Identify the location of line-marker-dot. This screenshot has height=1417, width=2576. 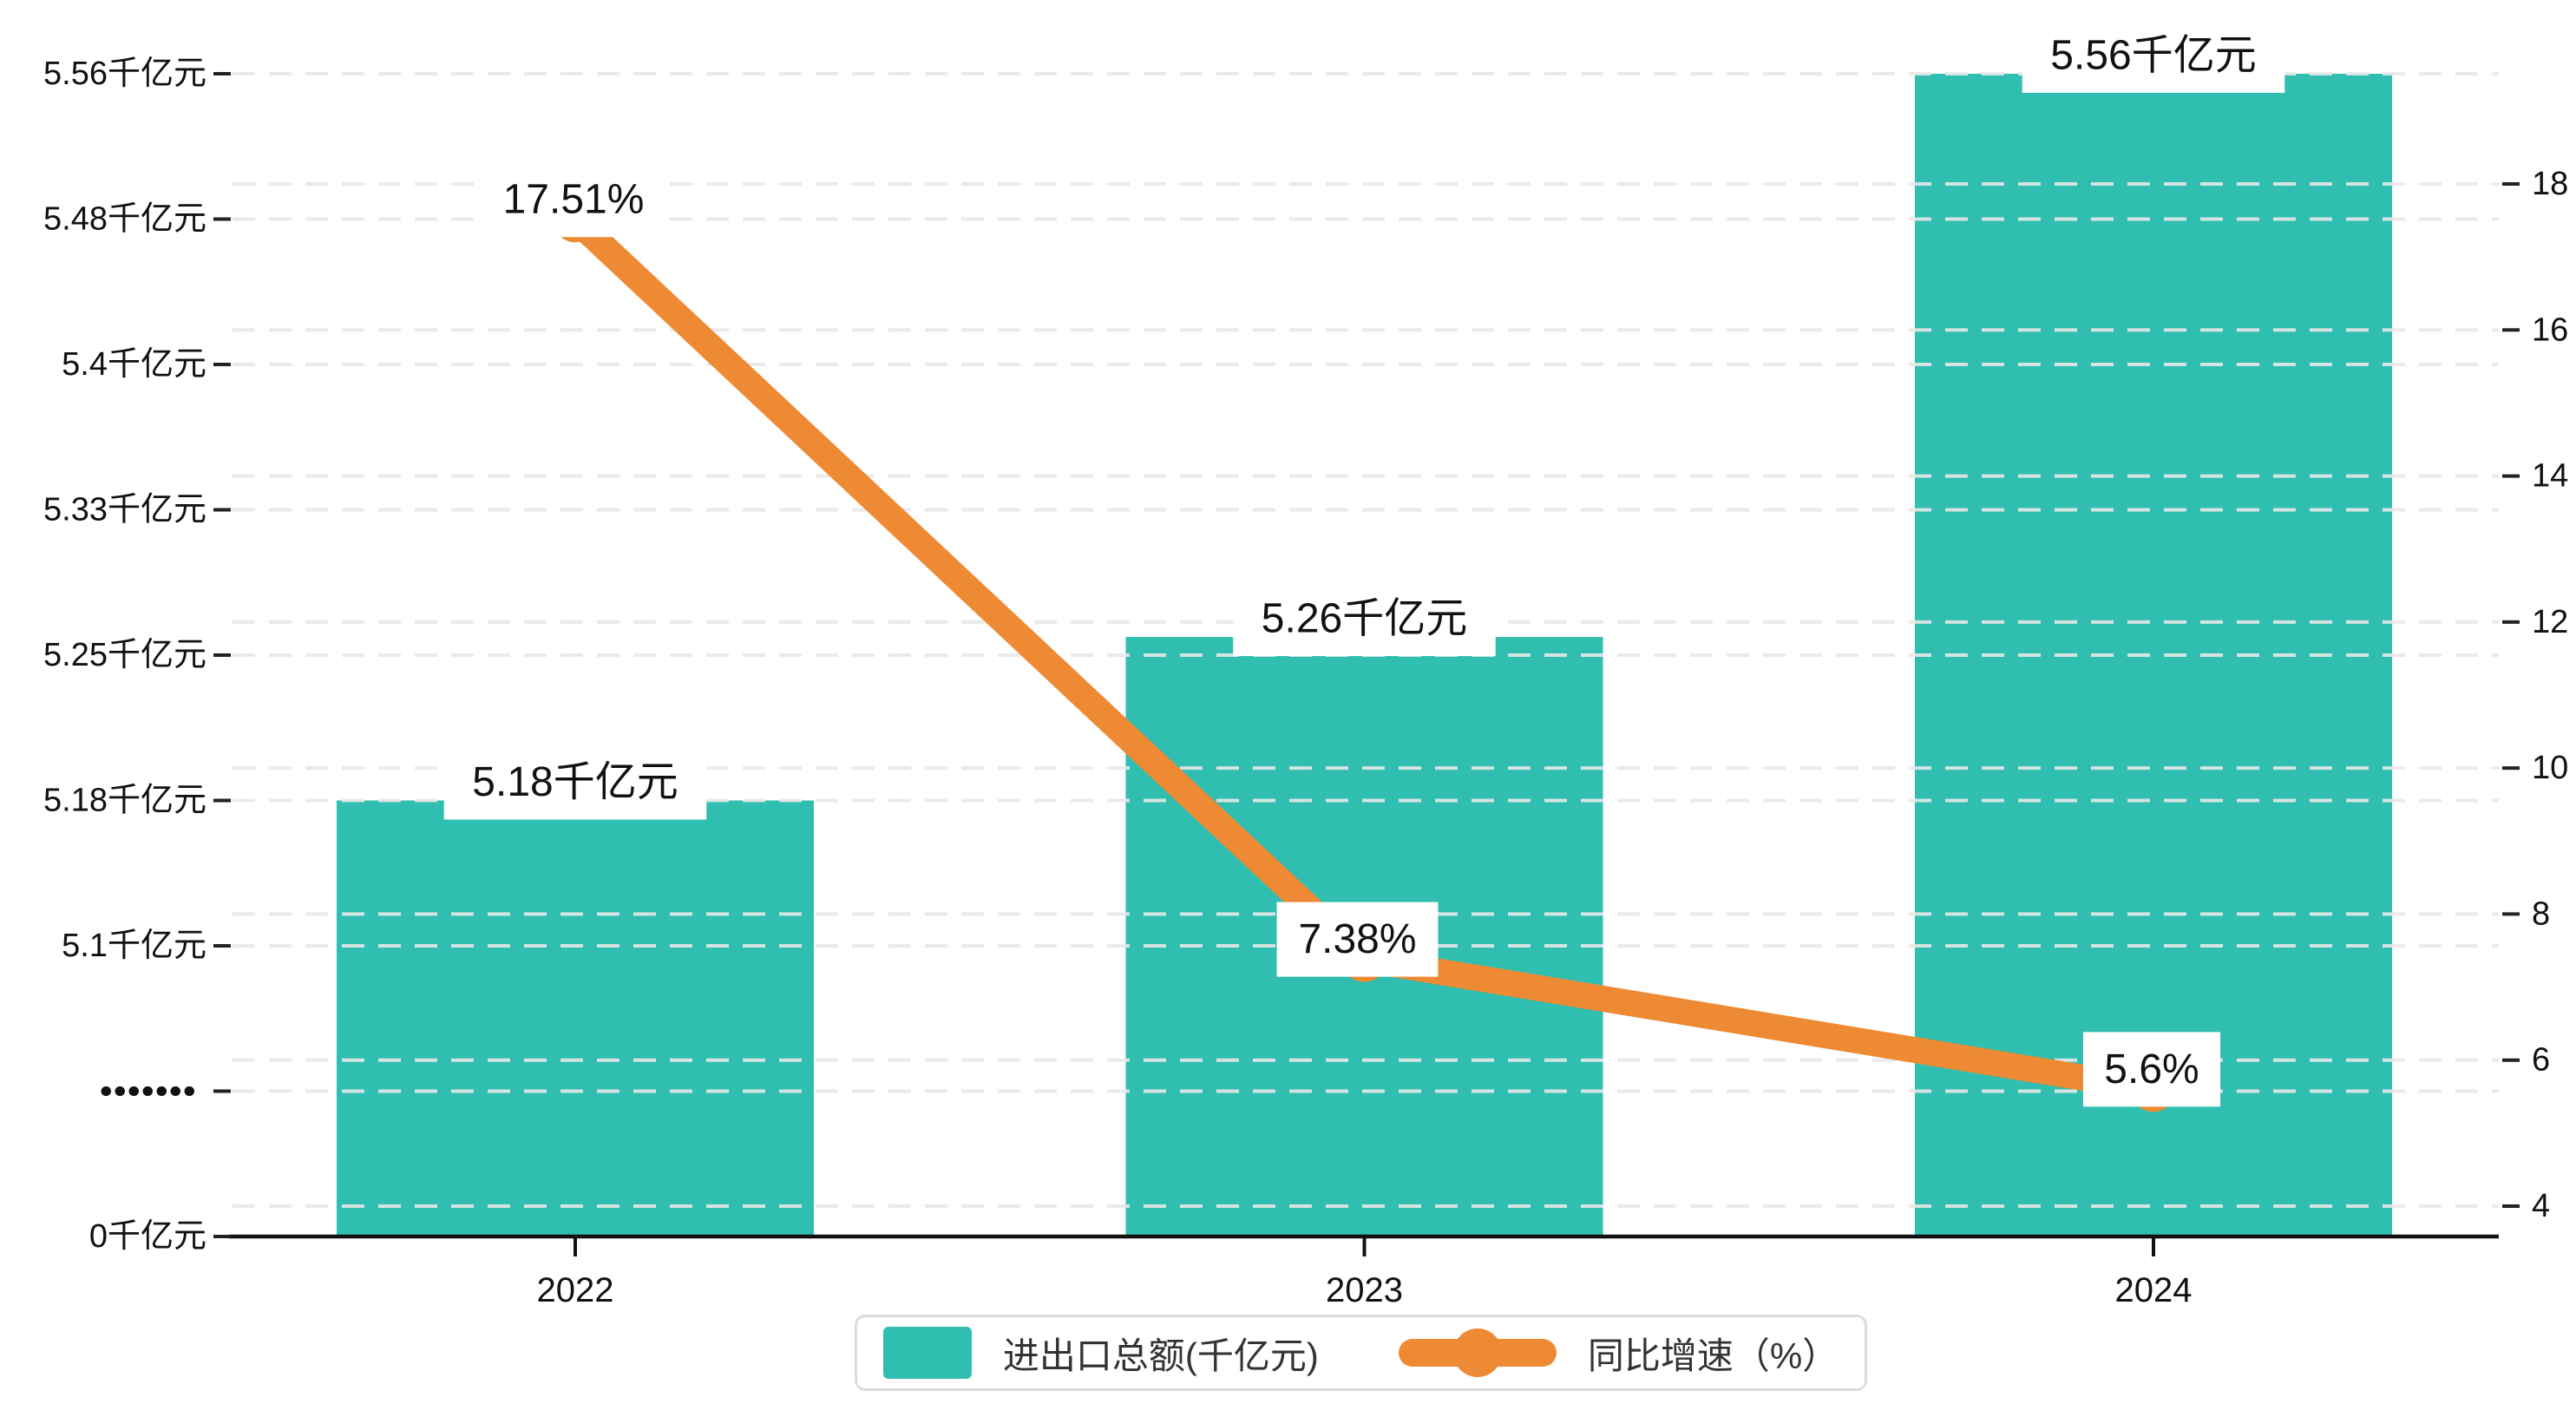
(1477, 1353).